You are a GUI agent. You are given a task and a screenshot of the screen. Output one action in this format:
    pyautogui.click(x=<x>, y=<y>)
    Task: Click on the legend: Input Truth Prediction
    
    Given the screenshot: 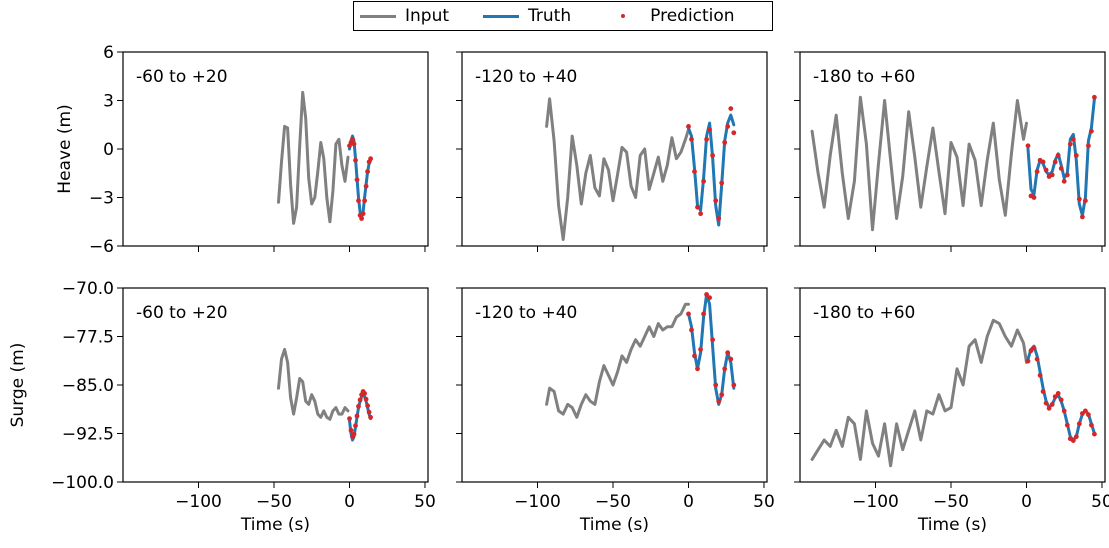 What is the action you would take?
    pyautogui.click(x=563, y=16)
    